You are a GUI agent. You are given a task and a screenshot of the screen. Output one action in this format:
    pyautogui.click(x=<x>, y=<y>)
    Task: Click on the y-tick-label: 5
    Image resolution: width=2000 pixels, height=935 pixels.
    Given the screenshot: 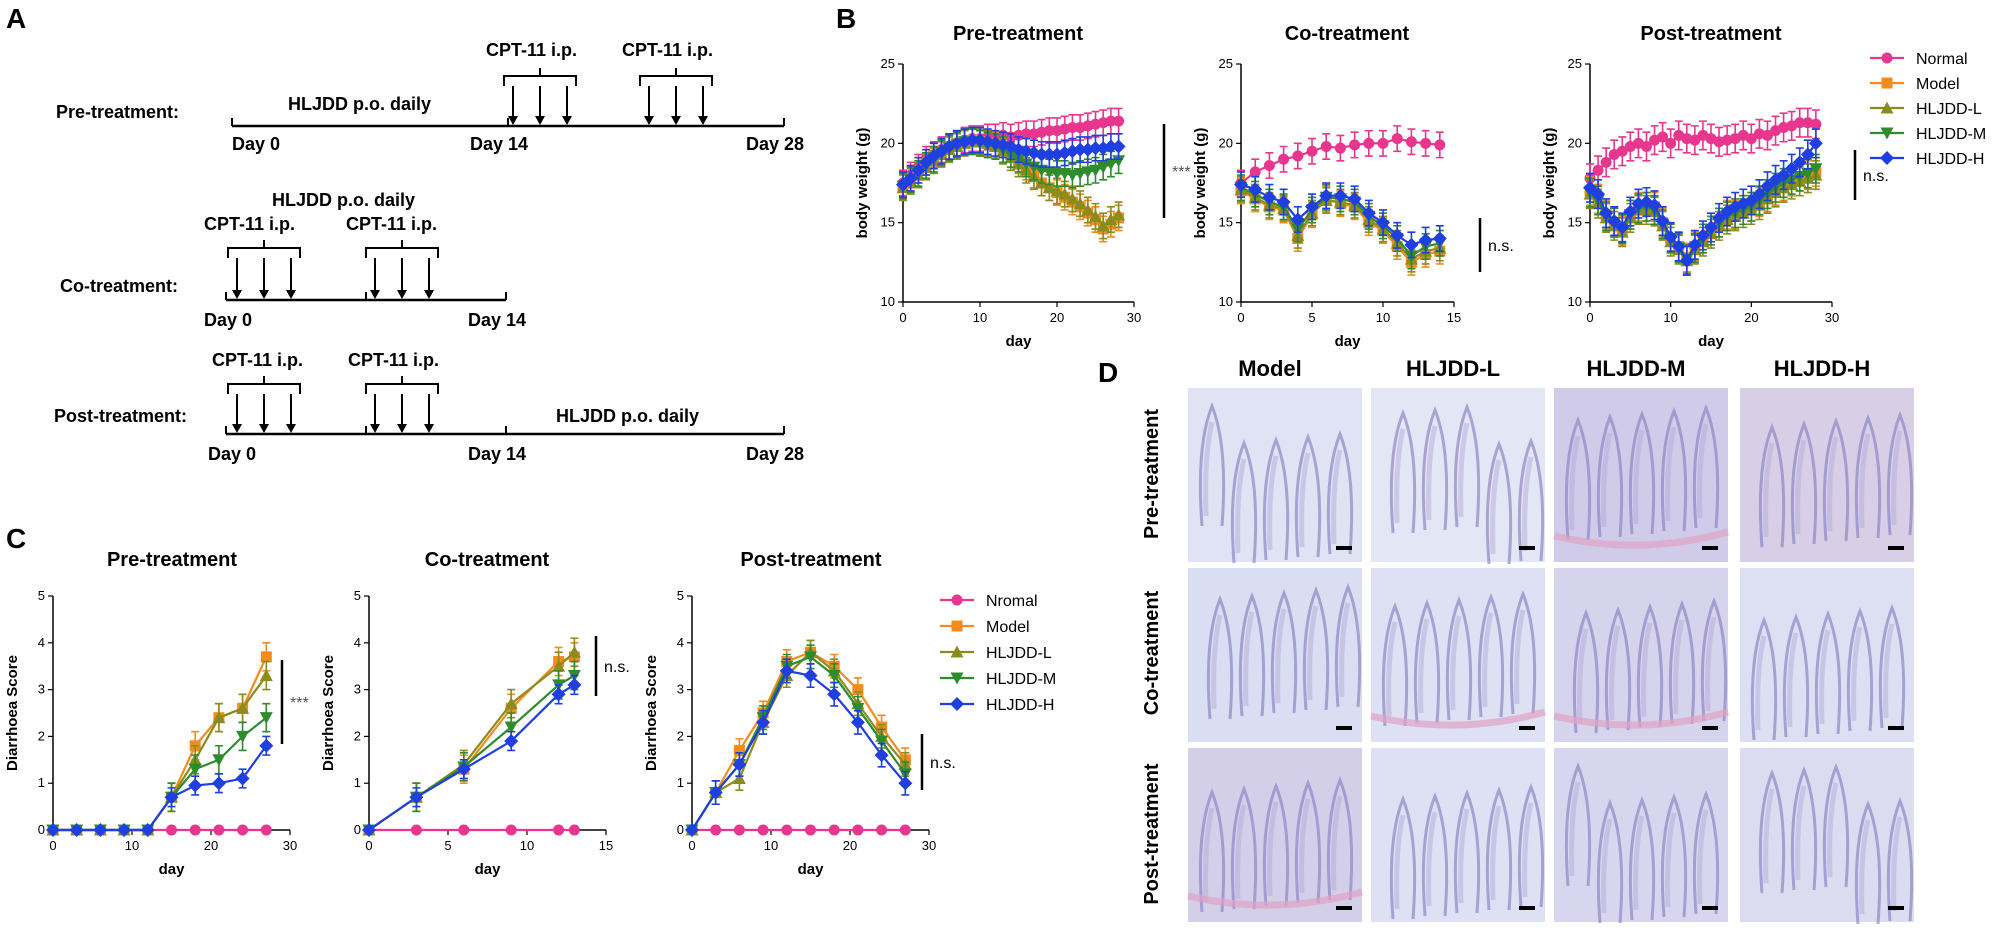 What is the action you would take?
    pyautogui.click(x=357, y=595)
    